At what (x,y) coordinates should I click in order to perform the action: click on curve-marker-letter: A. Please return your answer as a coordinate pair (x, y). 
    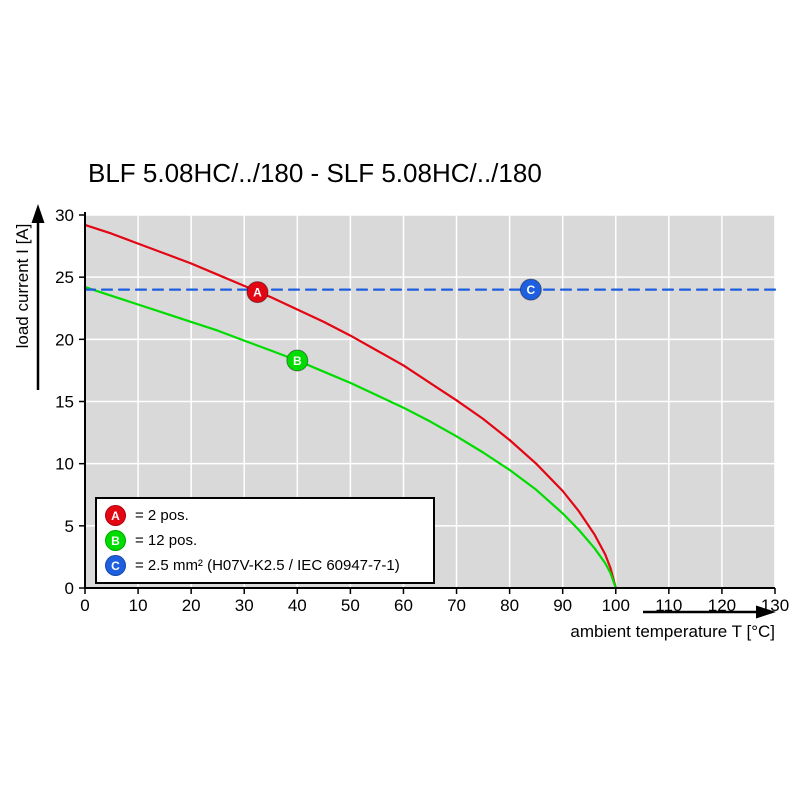
    Looking at the image, I should click on (257, 293).